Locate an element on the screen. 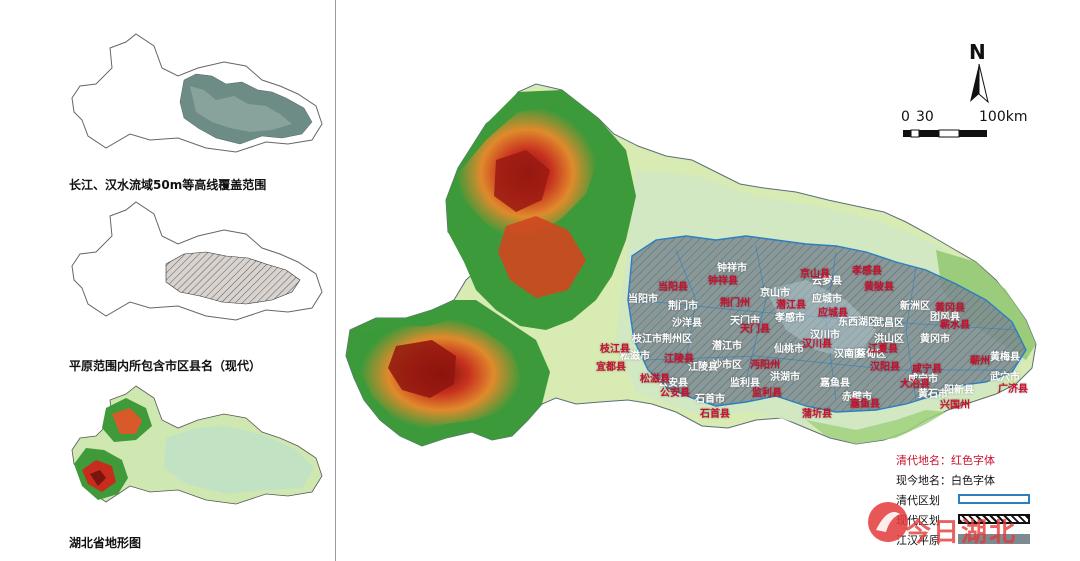  legend-plain: 江汉平原 is located at coordinates (918, 540).